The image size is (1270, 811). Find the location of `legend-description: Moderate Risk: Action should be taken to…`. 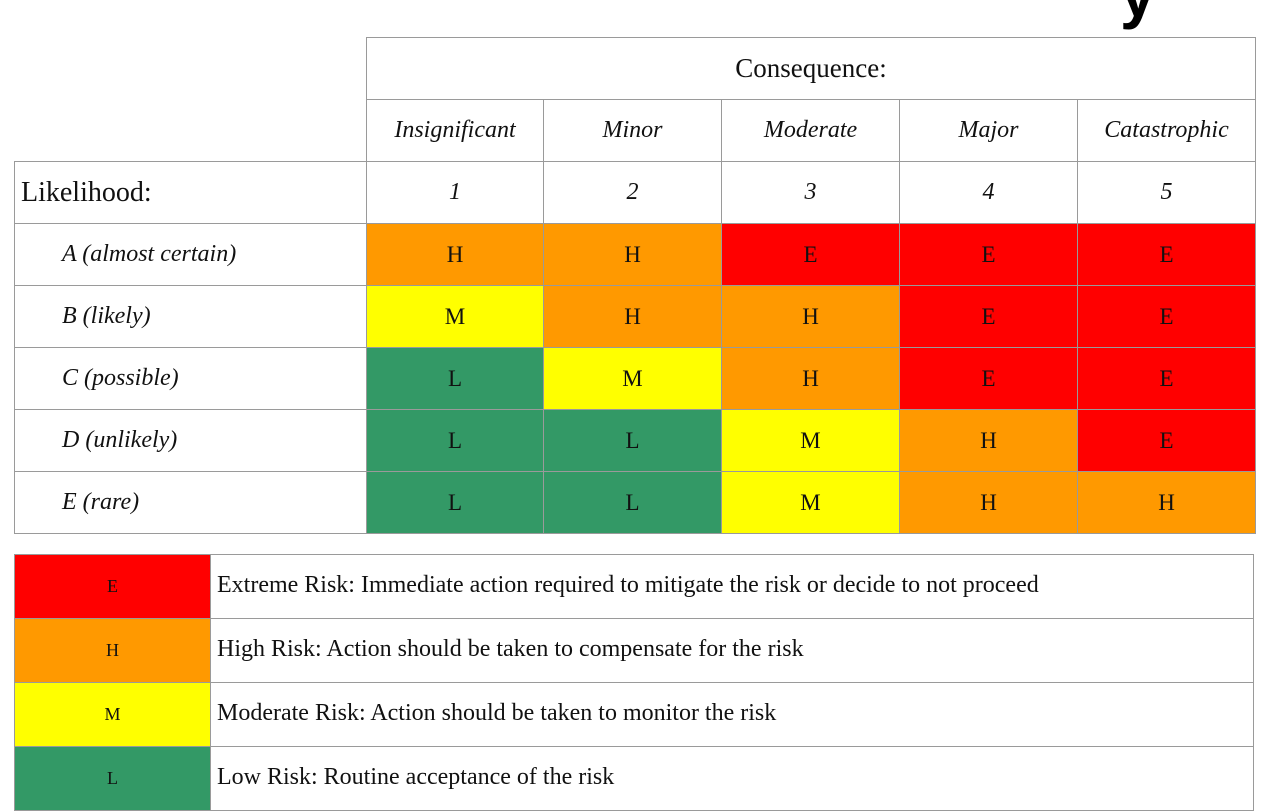

legend-description: Moderate Risk: Action should be taken to… is located at coordinates (732, 714).